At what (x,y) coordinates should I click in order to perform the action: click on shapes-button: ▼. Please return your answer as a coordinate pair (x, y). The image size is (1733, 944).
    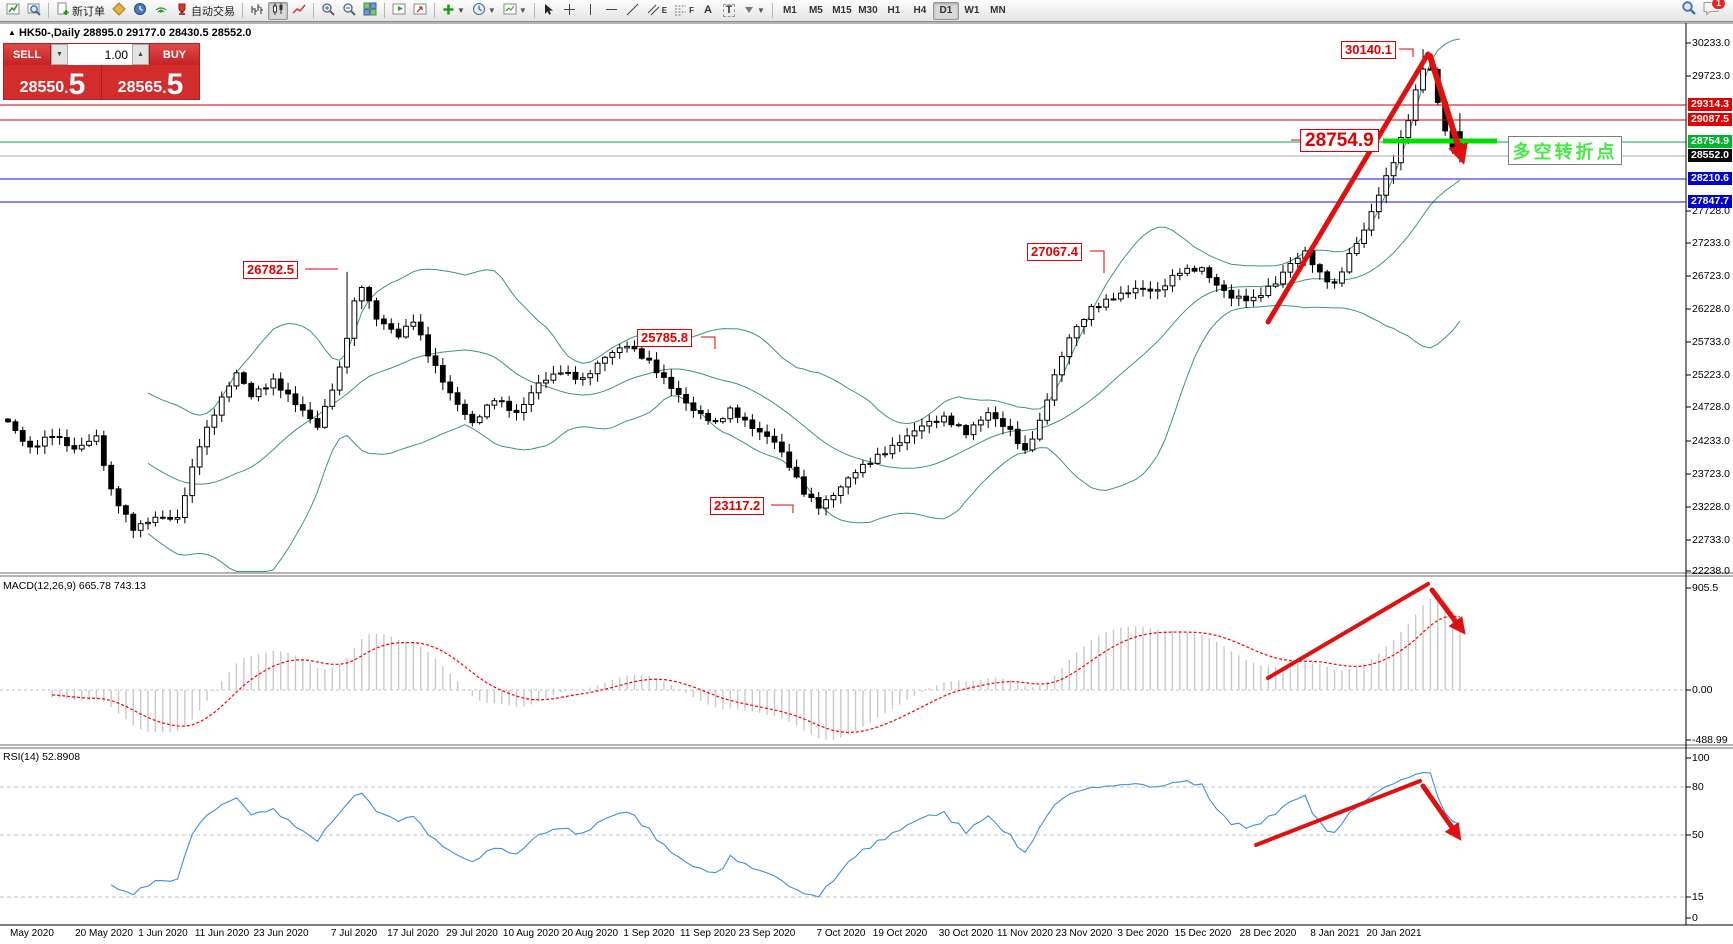
    Looking at the image, I should click on (754, 11).